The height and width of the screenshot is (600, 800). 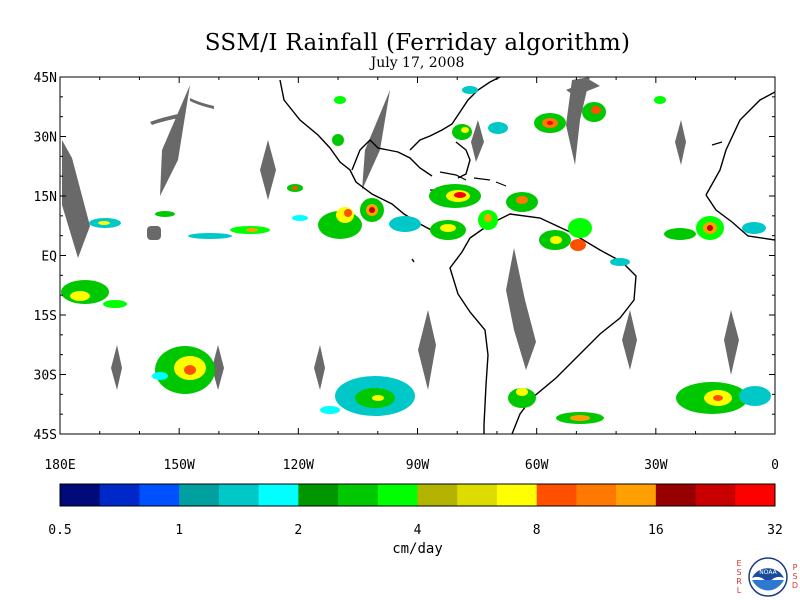 I want to click on lon-label: 180E, so click(x=59, y=465).